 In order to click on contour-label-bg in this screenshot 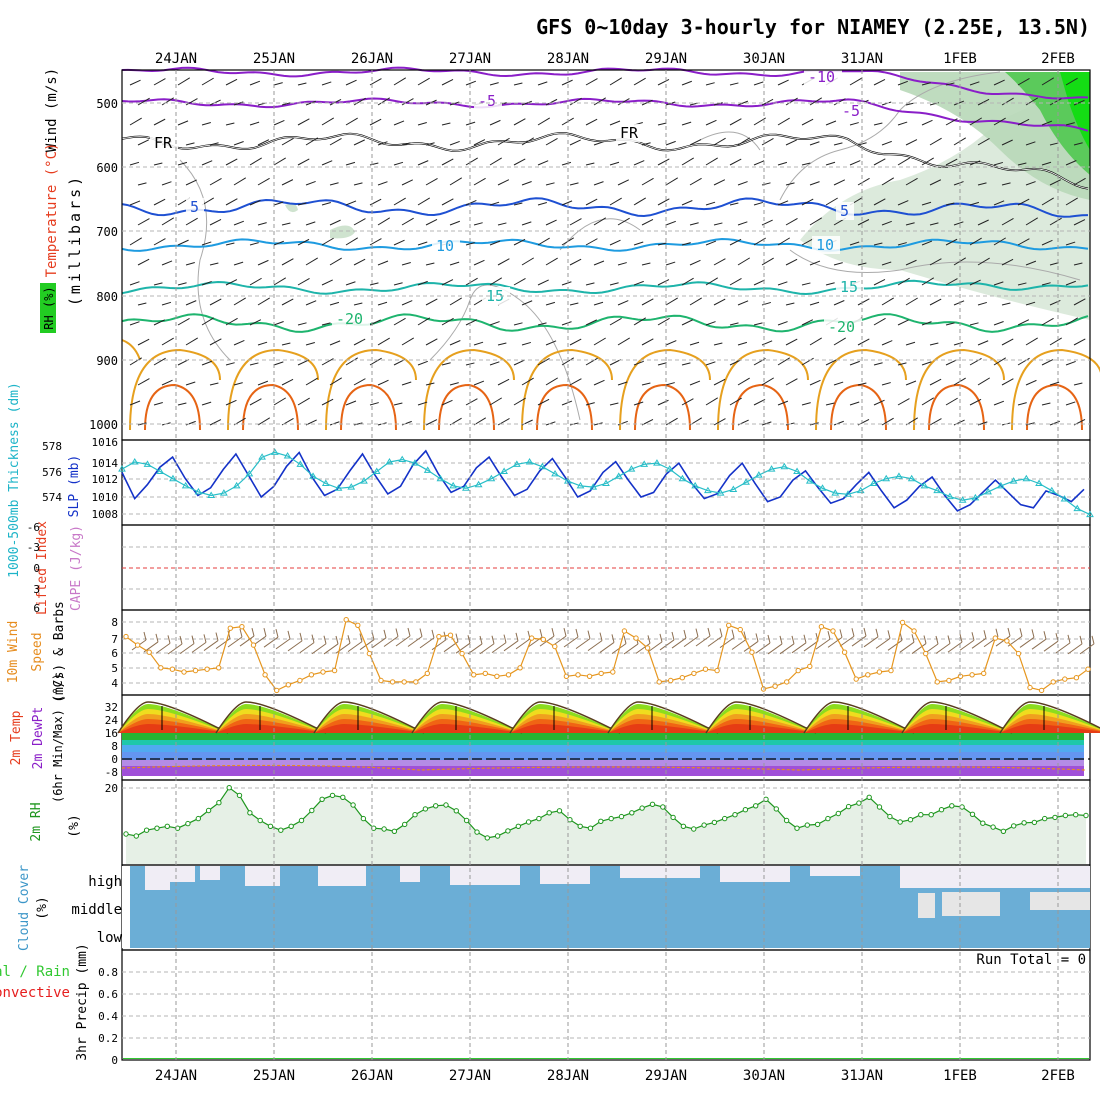, I will do `click(195, 207)`.